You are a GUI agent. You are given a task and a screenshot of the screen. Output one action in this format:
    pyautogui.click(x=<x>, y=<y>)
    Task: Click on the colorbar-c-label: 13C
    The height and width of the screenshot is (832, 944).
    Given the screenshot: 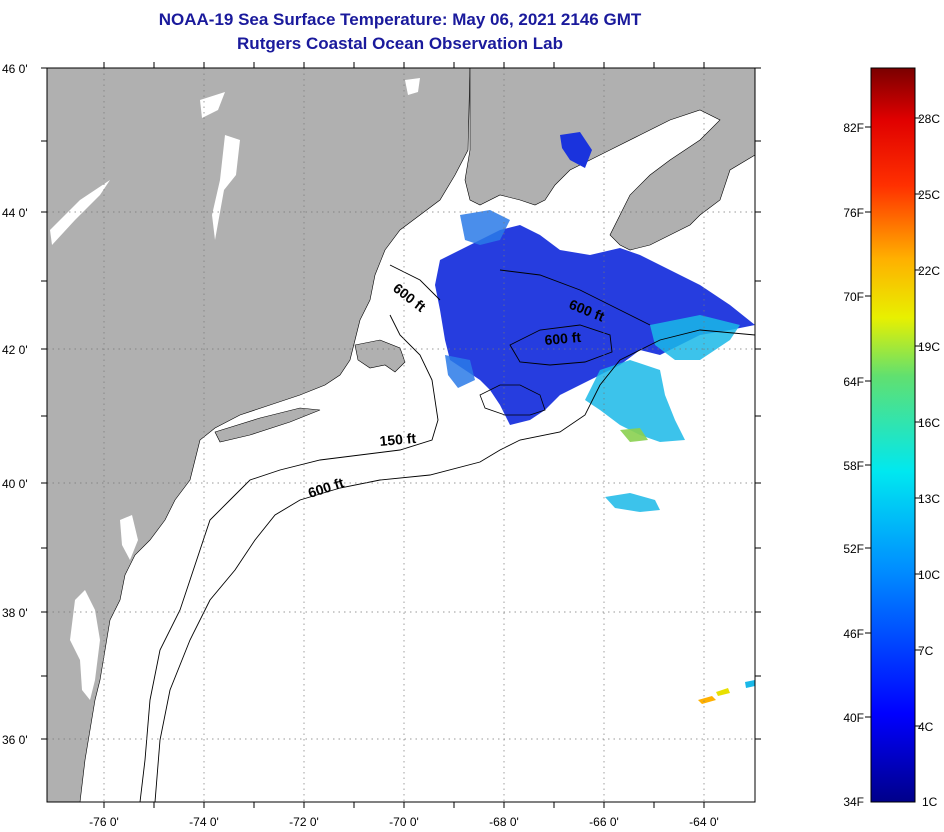 What is the action you would take?
    pyautogui.click(x=929, y=499)
    